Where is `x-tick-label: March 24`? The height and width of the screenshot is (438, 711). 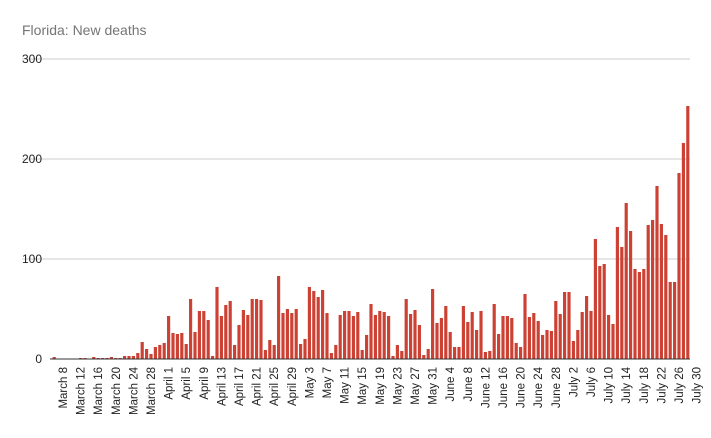
x-tick-label: March 24 is located at coordinates (134, 390).